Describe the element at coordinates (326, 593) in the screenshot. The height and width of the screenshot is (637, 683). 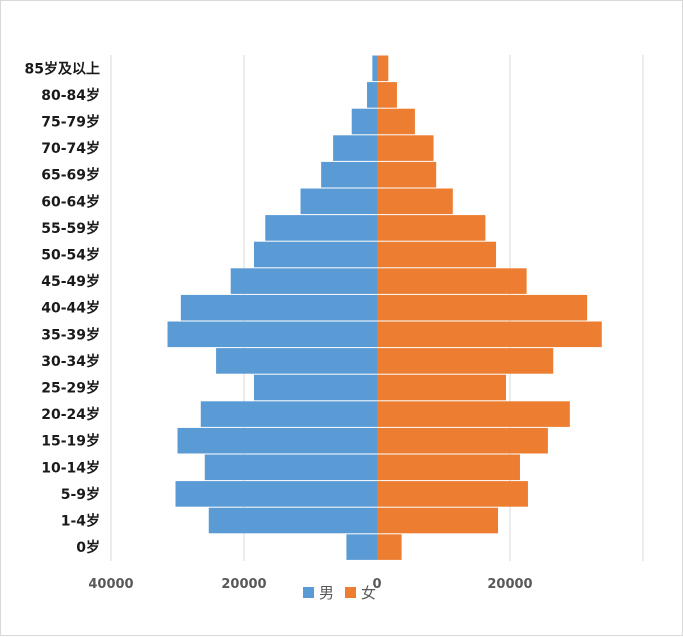
I see `legend-label-male: 男` at that location.